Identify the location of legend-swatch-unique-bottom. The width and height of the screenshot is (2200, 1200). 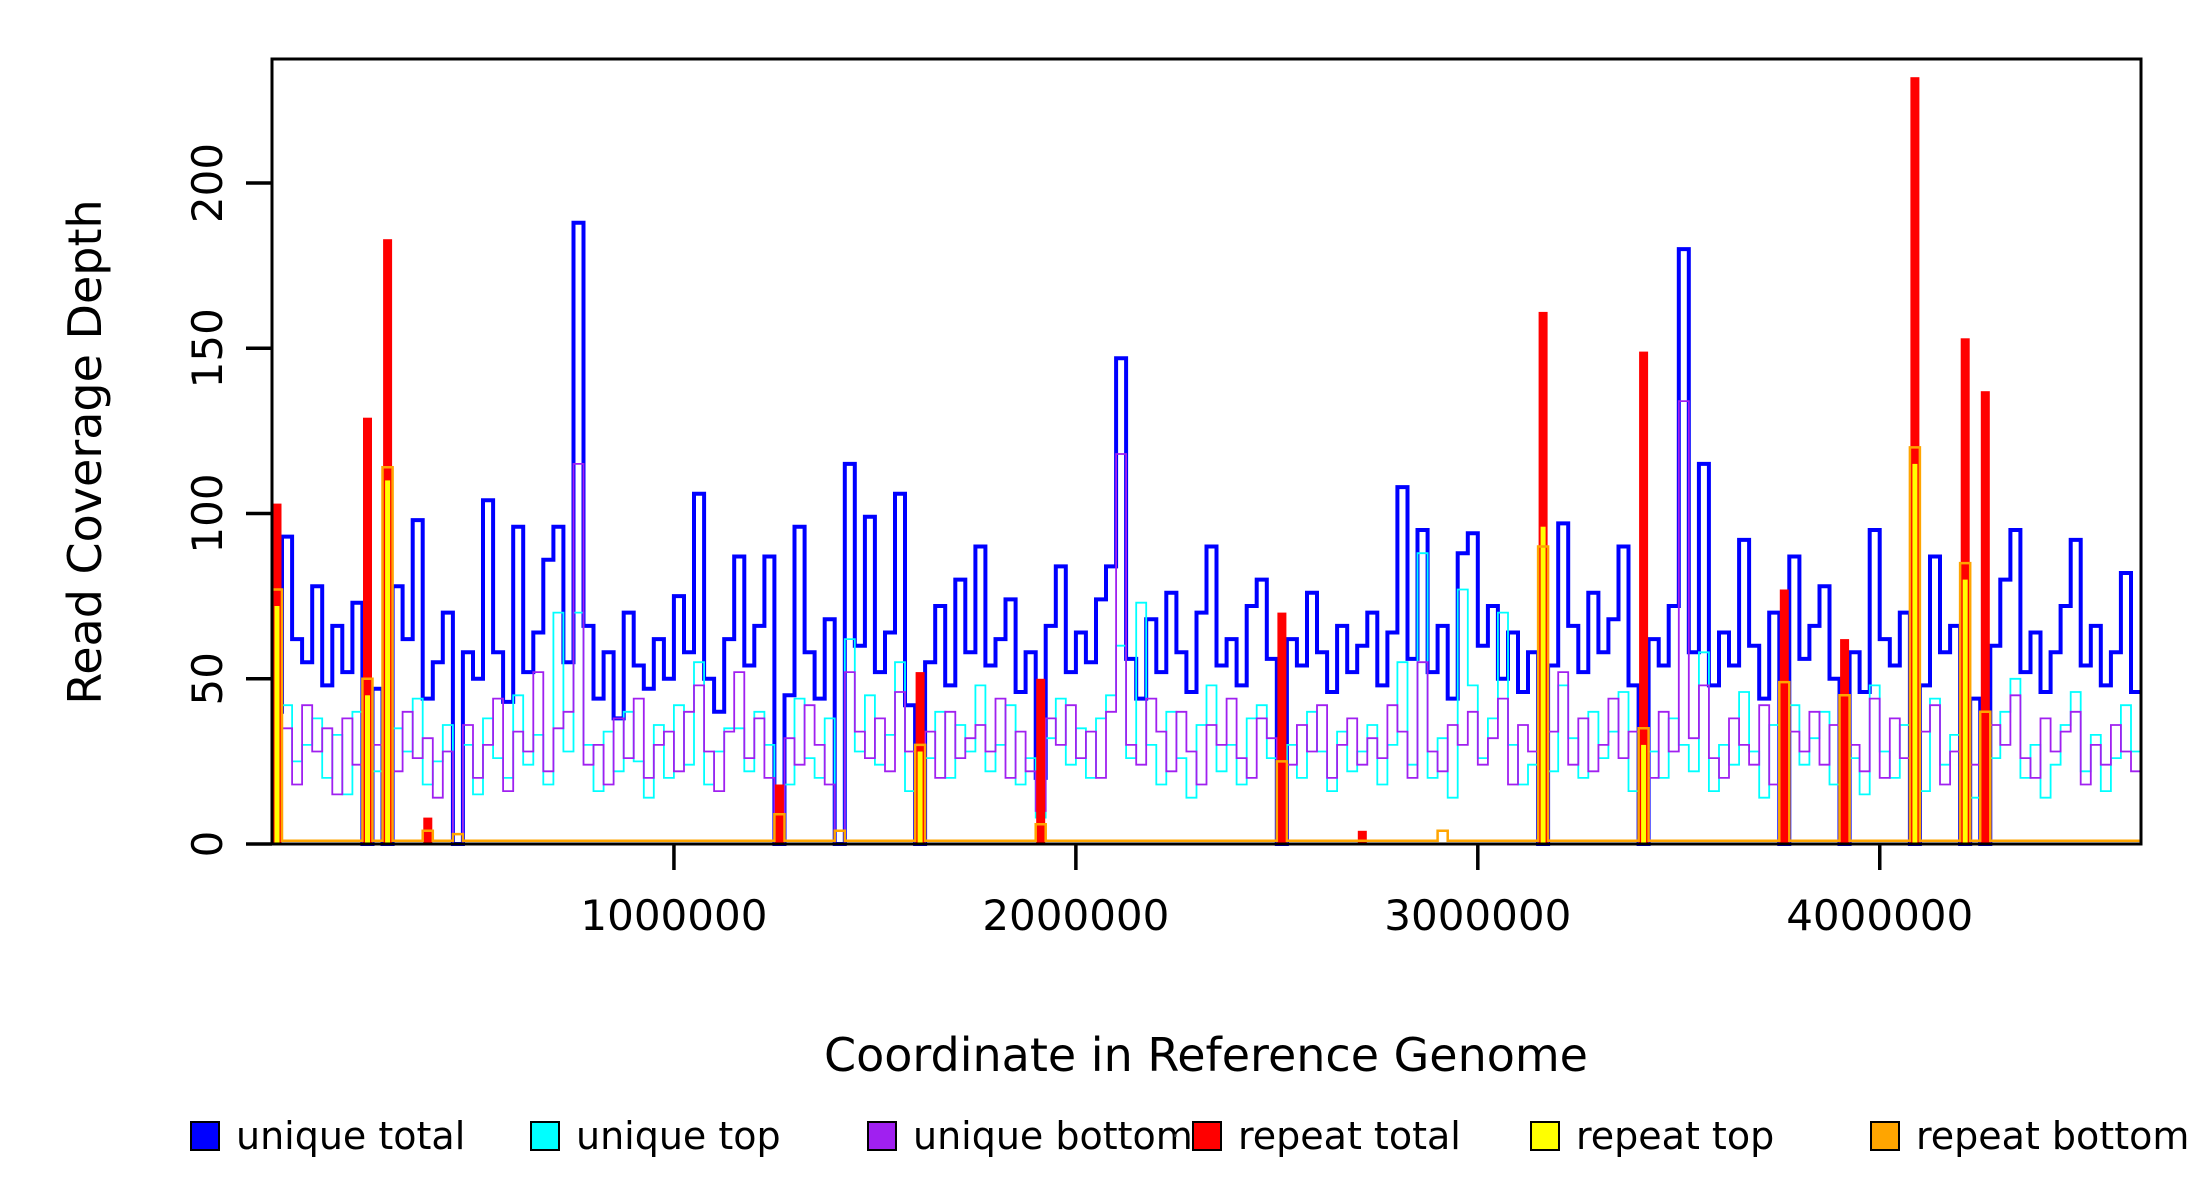
(882, 1136).